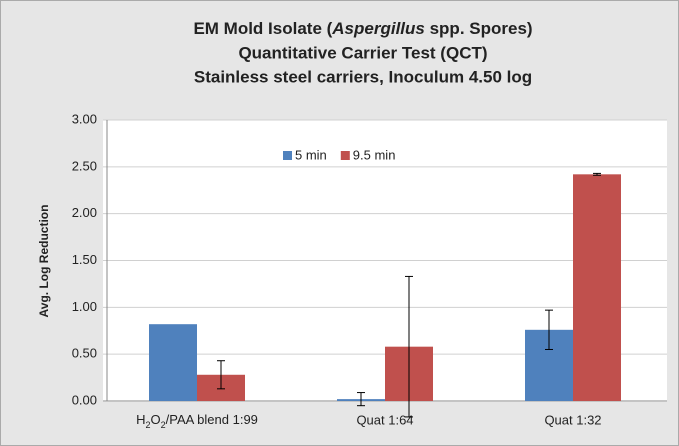  Describe the element at coordinates (155, 419) in the screenshot. I see `x-tick-label-part: O` at that location.